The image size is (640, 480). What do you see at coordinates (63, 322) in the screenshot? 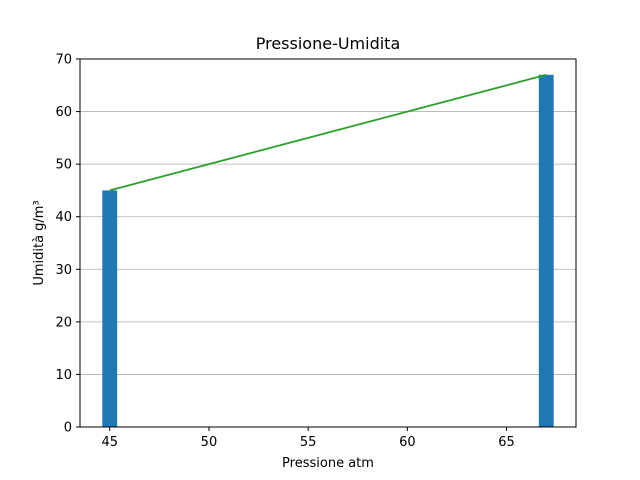
I see `y-tick-label: 20` at bounding box center [63, 322].